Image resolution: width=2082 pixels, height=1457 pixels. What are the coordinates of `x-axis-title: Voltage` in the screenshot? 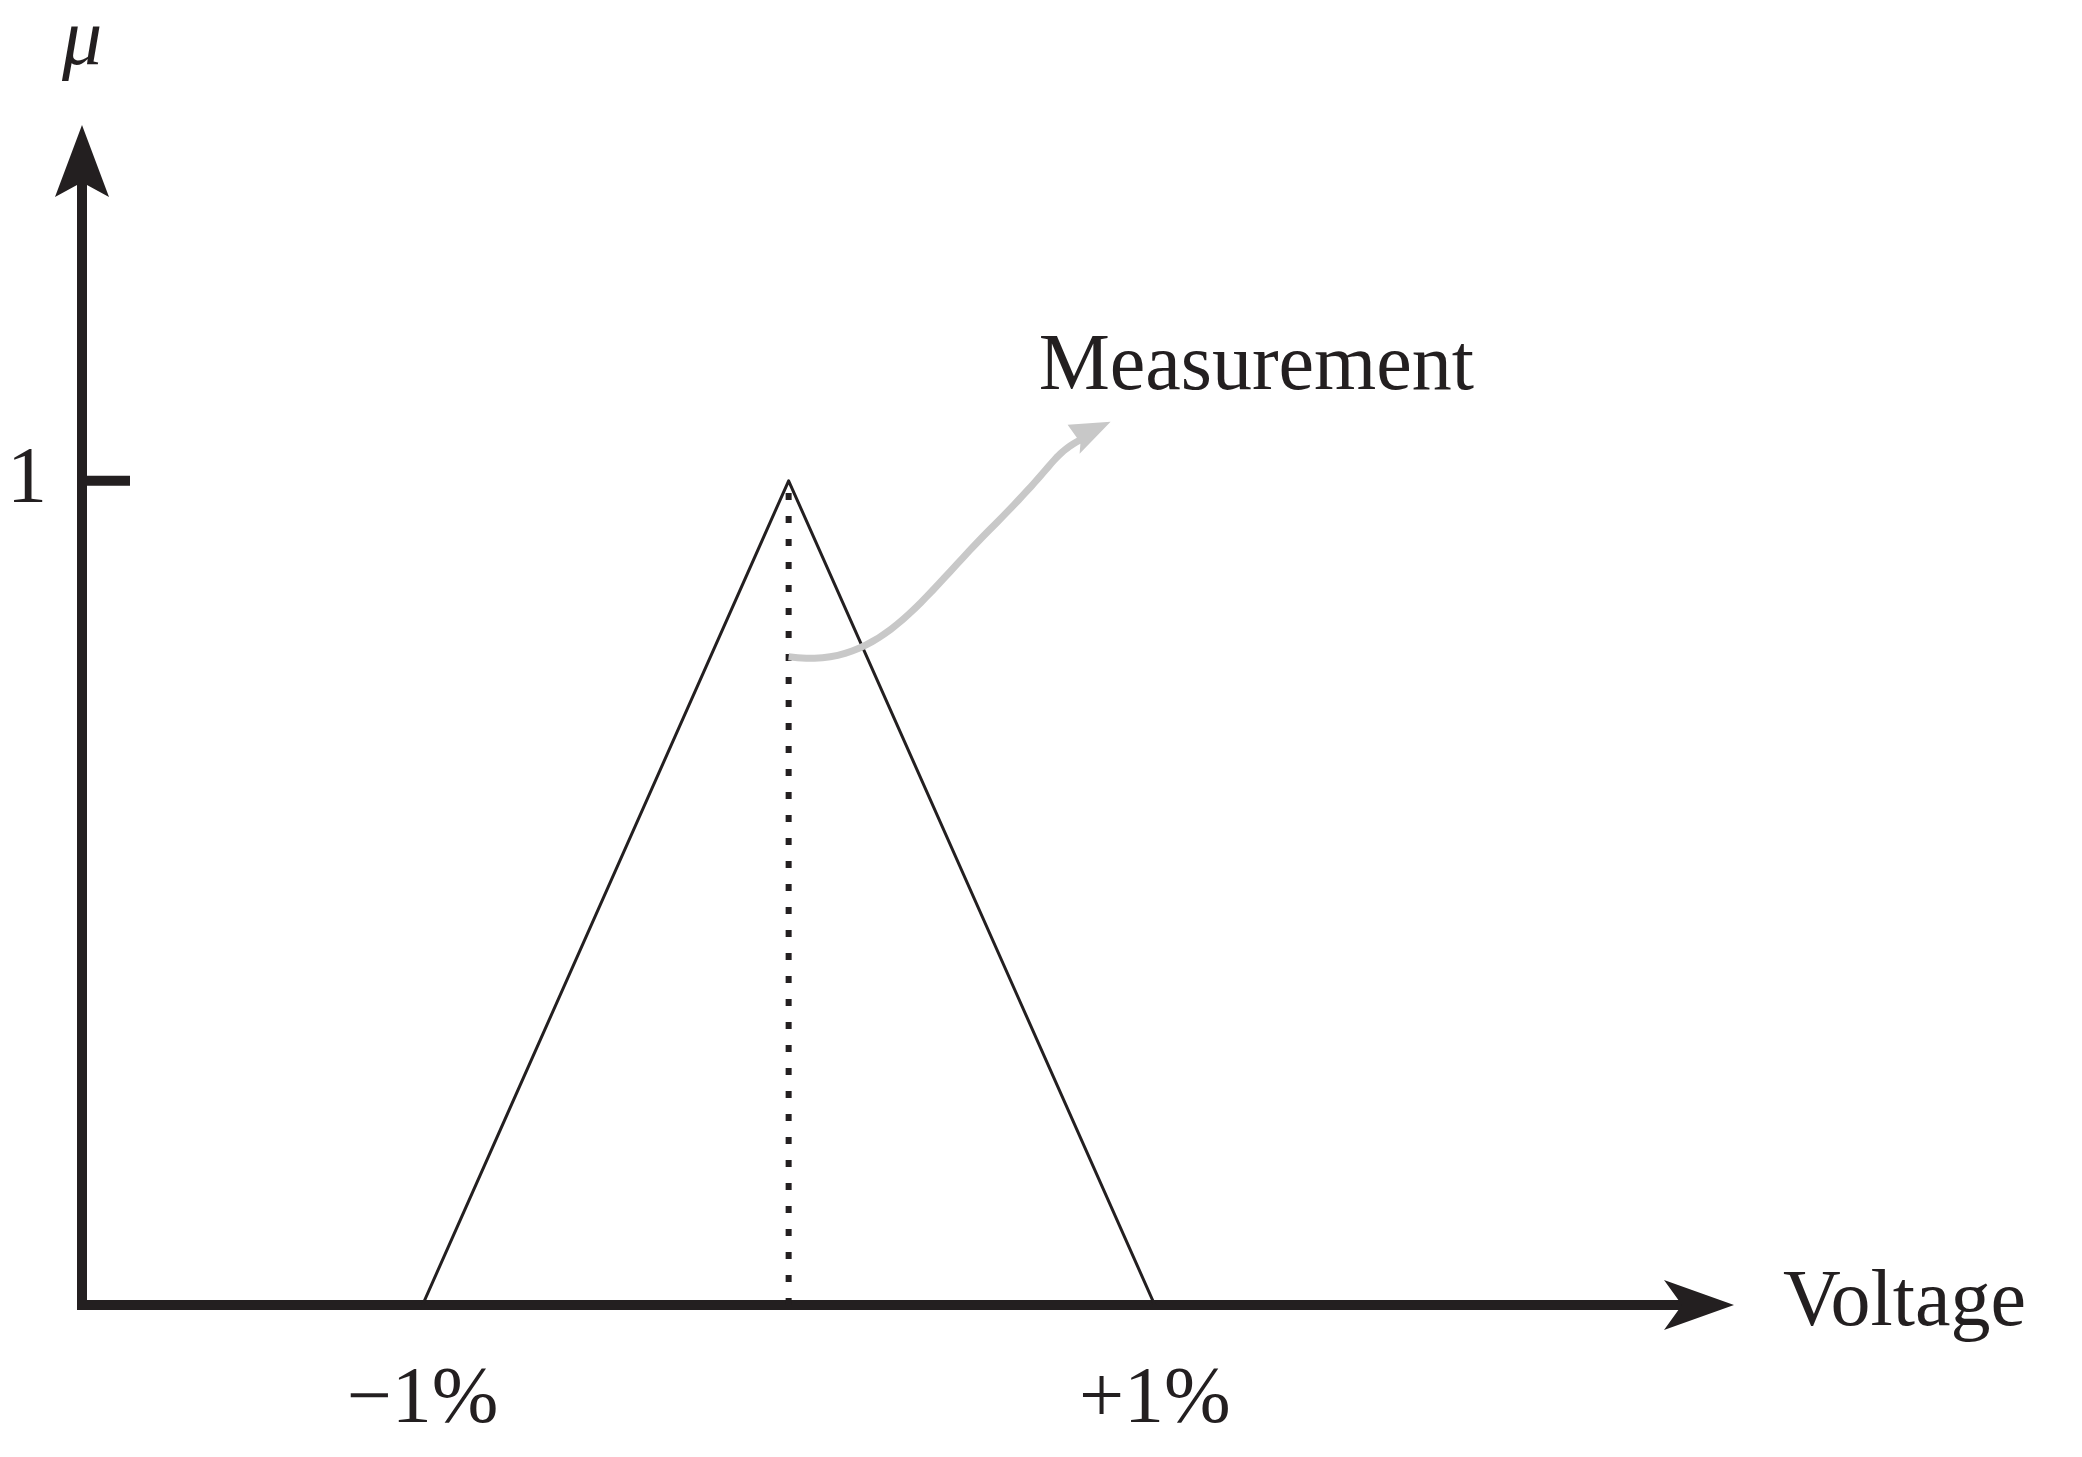 It's located at (1904, 1298).